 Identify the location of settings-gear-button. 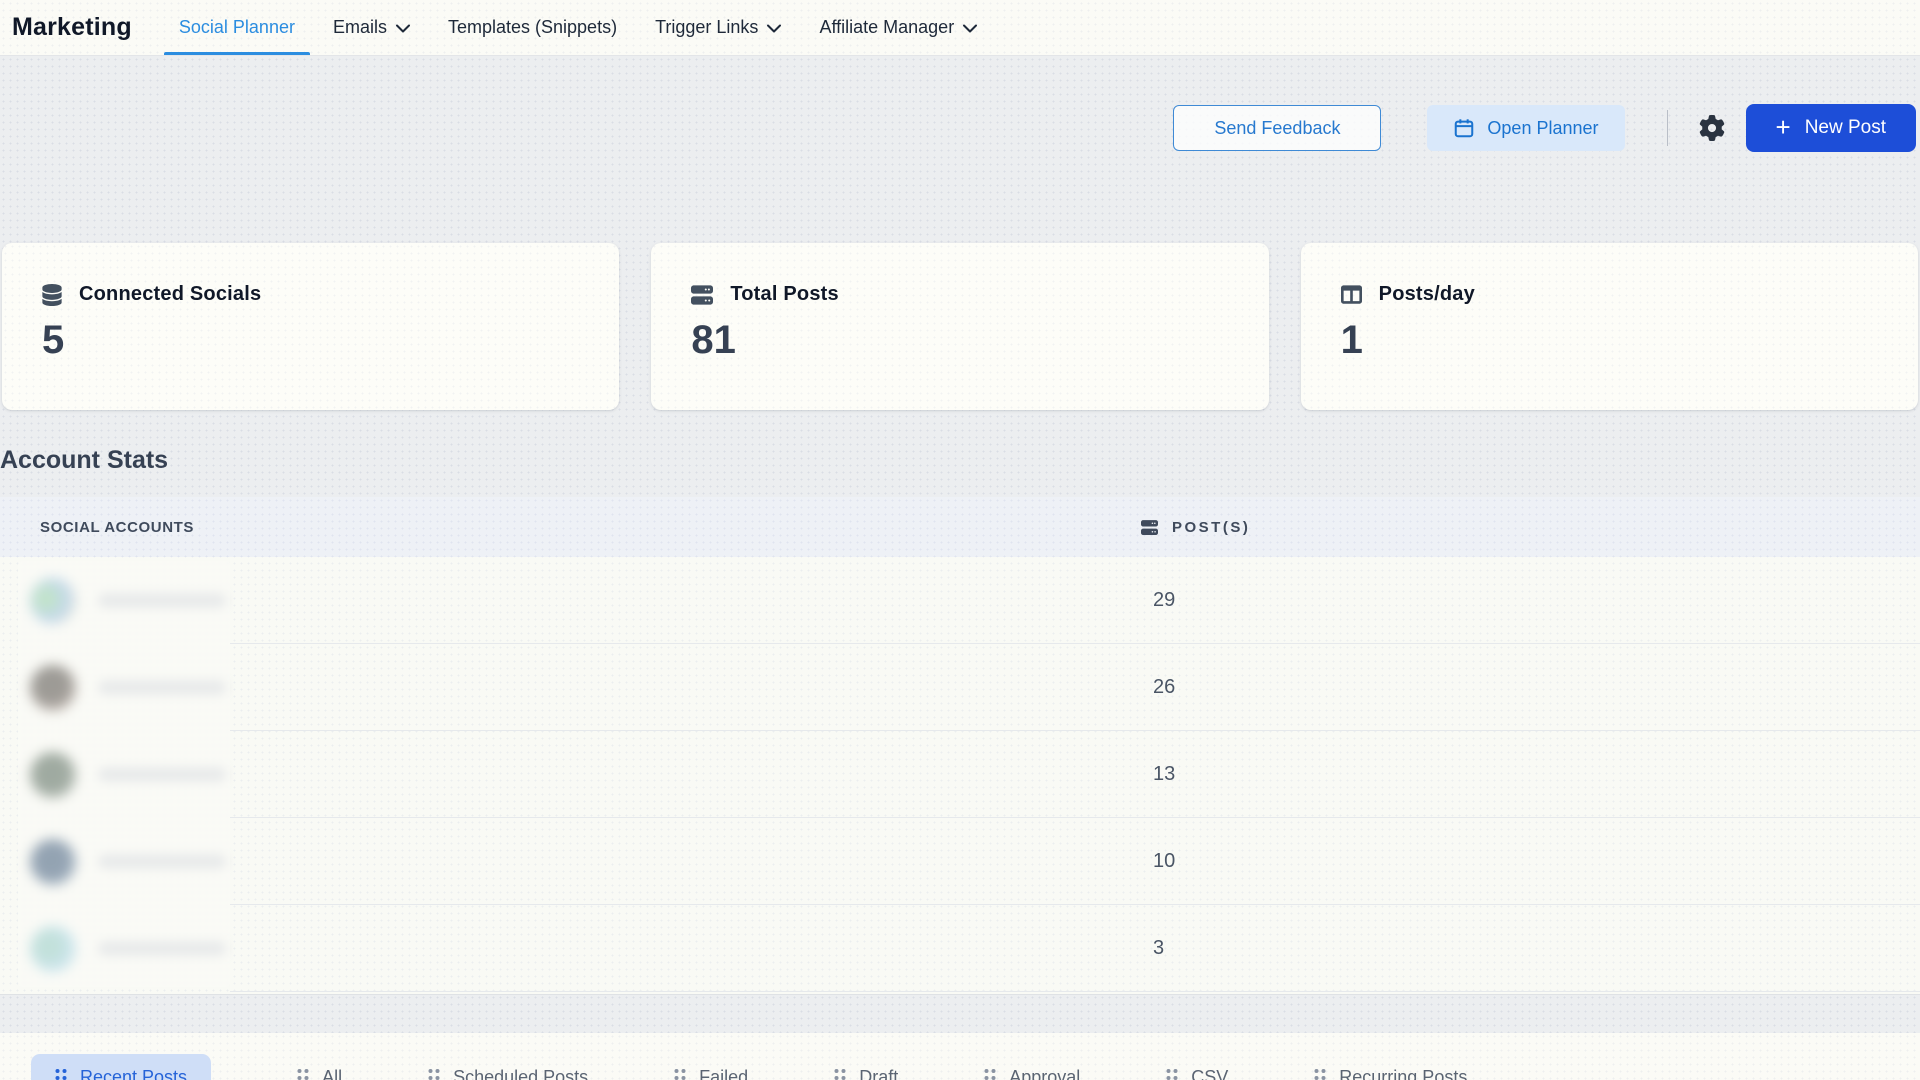
(1712, 128).